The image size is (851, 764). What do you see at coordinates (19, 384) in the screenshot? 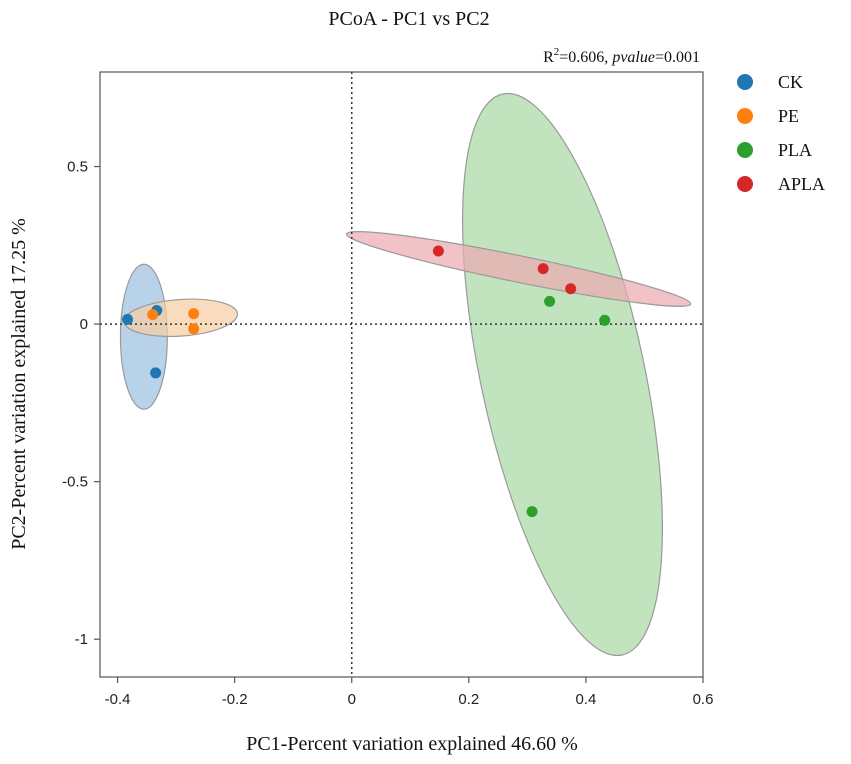
I see `y-axis-label: PC2-Percent variation explained 17.25 %` at bounding box center [19, 384].